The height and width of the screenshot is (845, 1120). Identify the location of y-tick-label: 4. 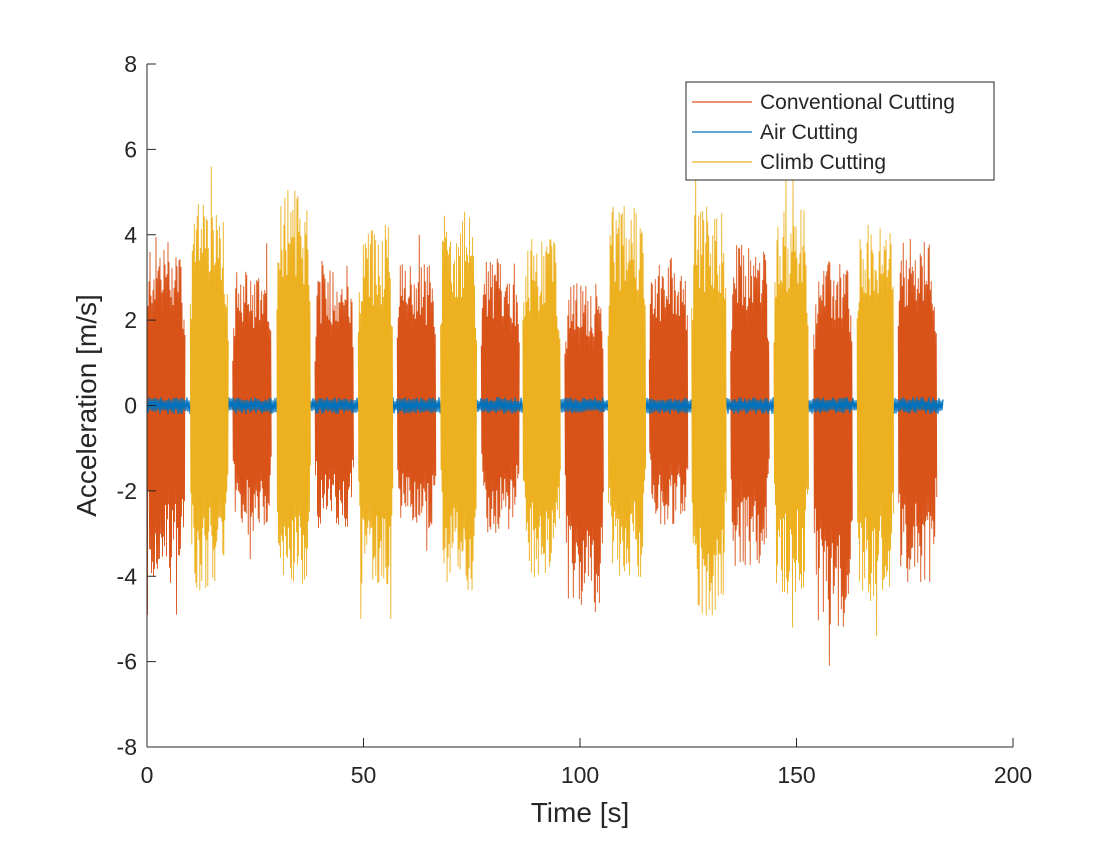
(130, 235).